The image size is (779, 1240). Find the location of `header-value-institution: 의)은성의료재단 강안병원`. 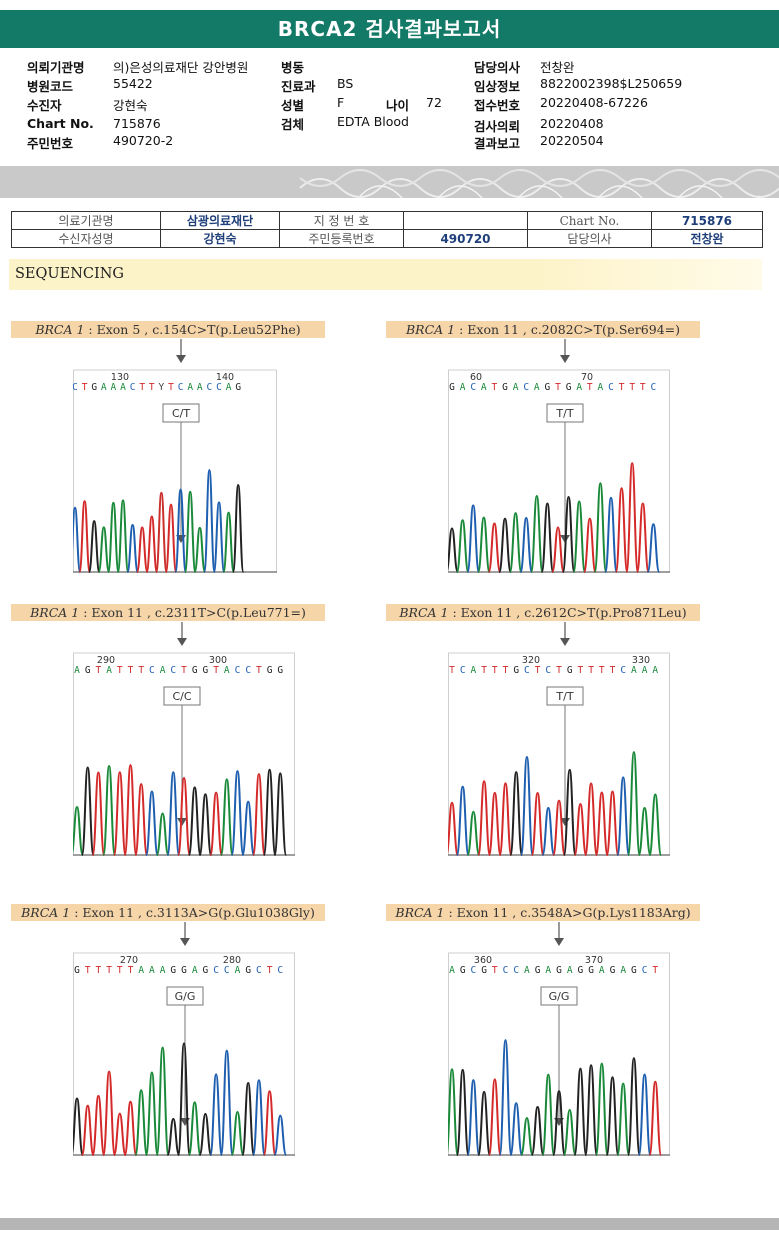

header-value-institution: 의)은성의료재단 강안병원 is located at coordinates (181, 67).